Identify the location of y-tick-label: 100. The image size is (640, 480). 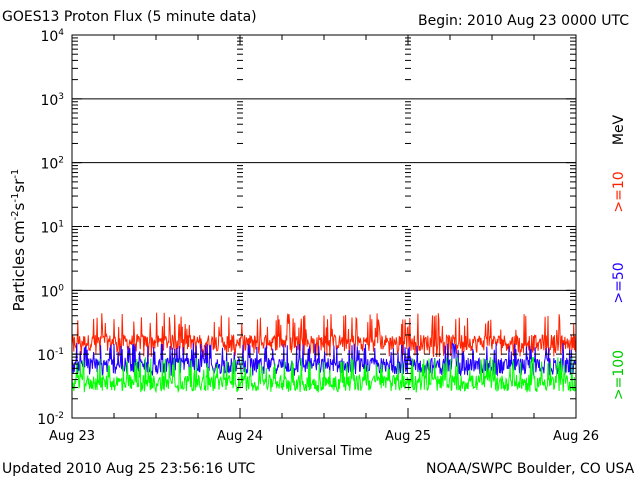
(52, 291).